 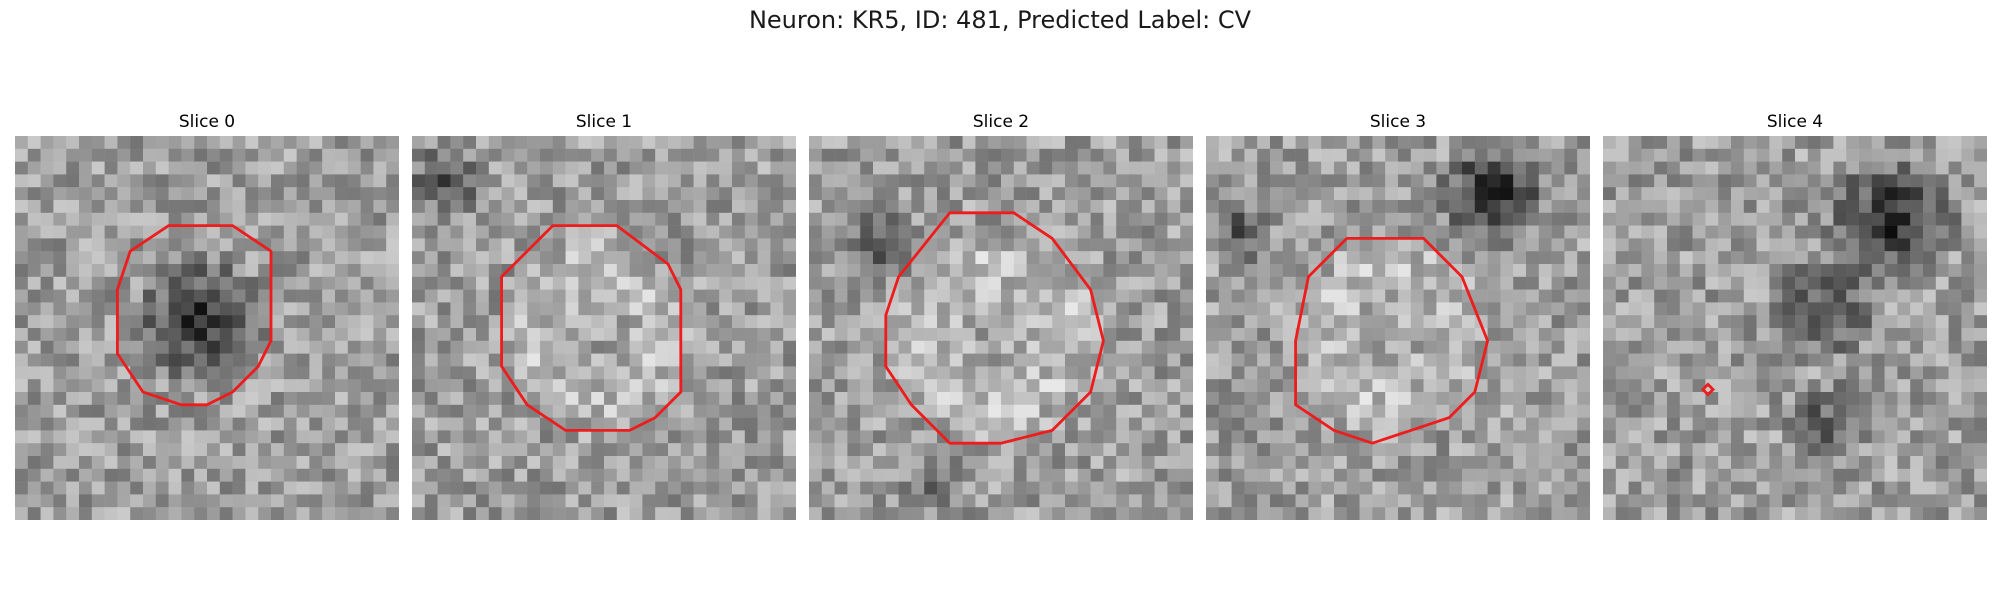 I want to click on slice-title: Slice 0, so click(x=207, y=122).